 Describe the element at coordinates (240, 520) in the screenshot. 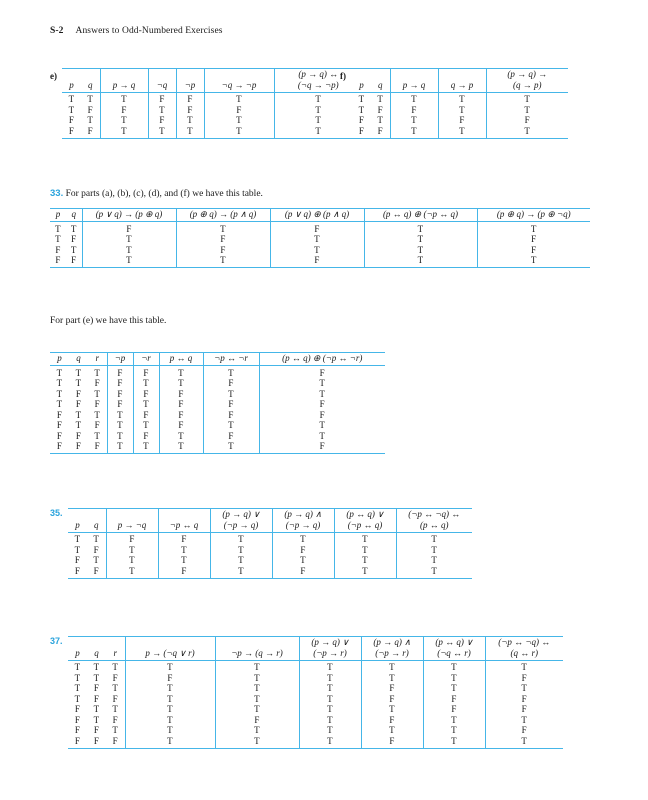

I see `column-header: (p → q) ∨ (¬p → q)` at that location.